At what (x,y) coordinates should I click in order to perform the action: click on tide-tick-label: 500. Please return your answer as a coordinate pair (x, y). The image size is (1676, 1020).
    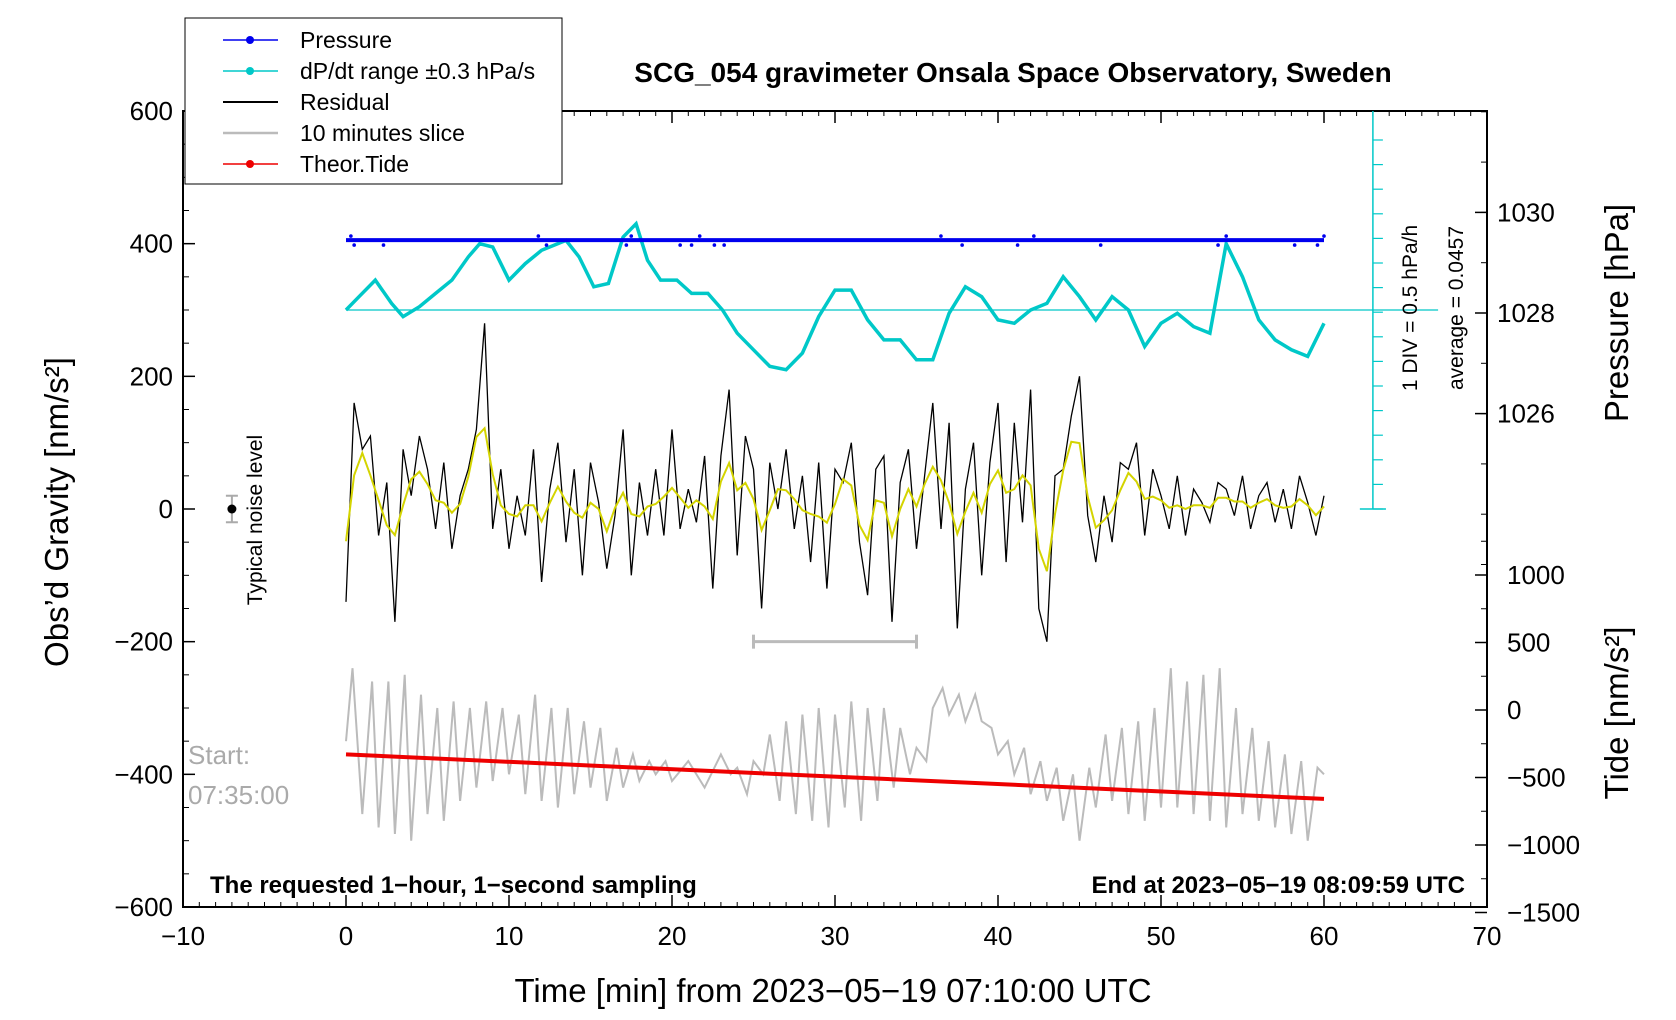
    Looking at the image, I should click on (1528, 643).